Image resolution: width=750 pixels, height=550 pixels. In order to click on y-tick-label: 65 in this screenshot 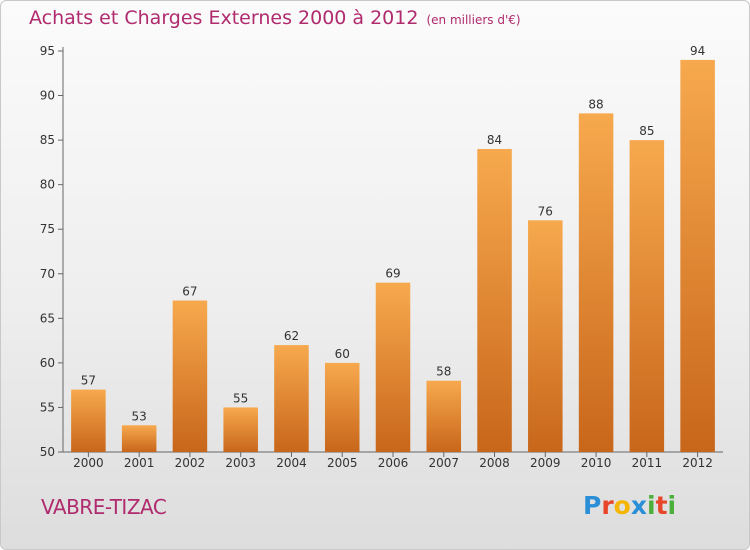, I will do `click(47, 318)`.